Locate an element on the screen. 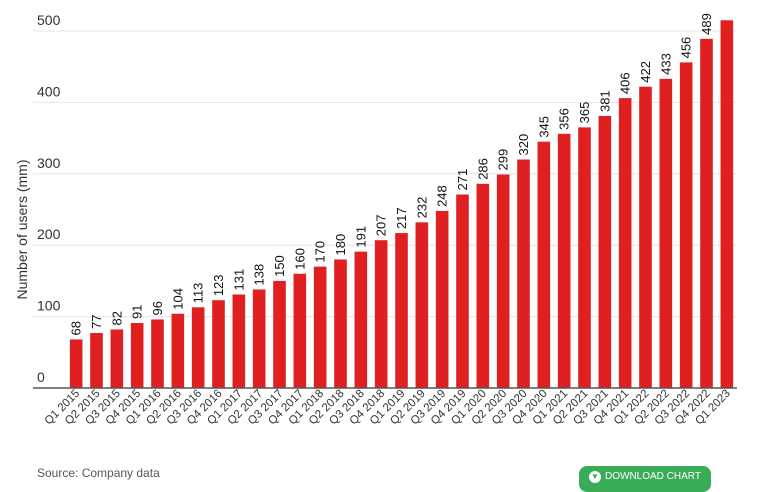 The height and width of the screenshot is (492, 778). value-label: 82 is located at coordinates (116, 318).